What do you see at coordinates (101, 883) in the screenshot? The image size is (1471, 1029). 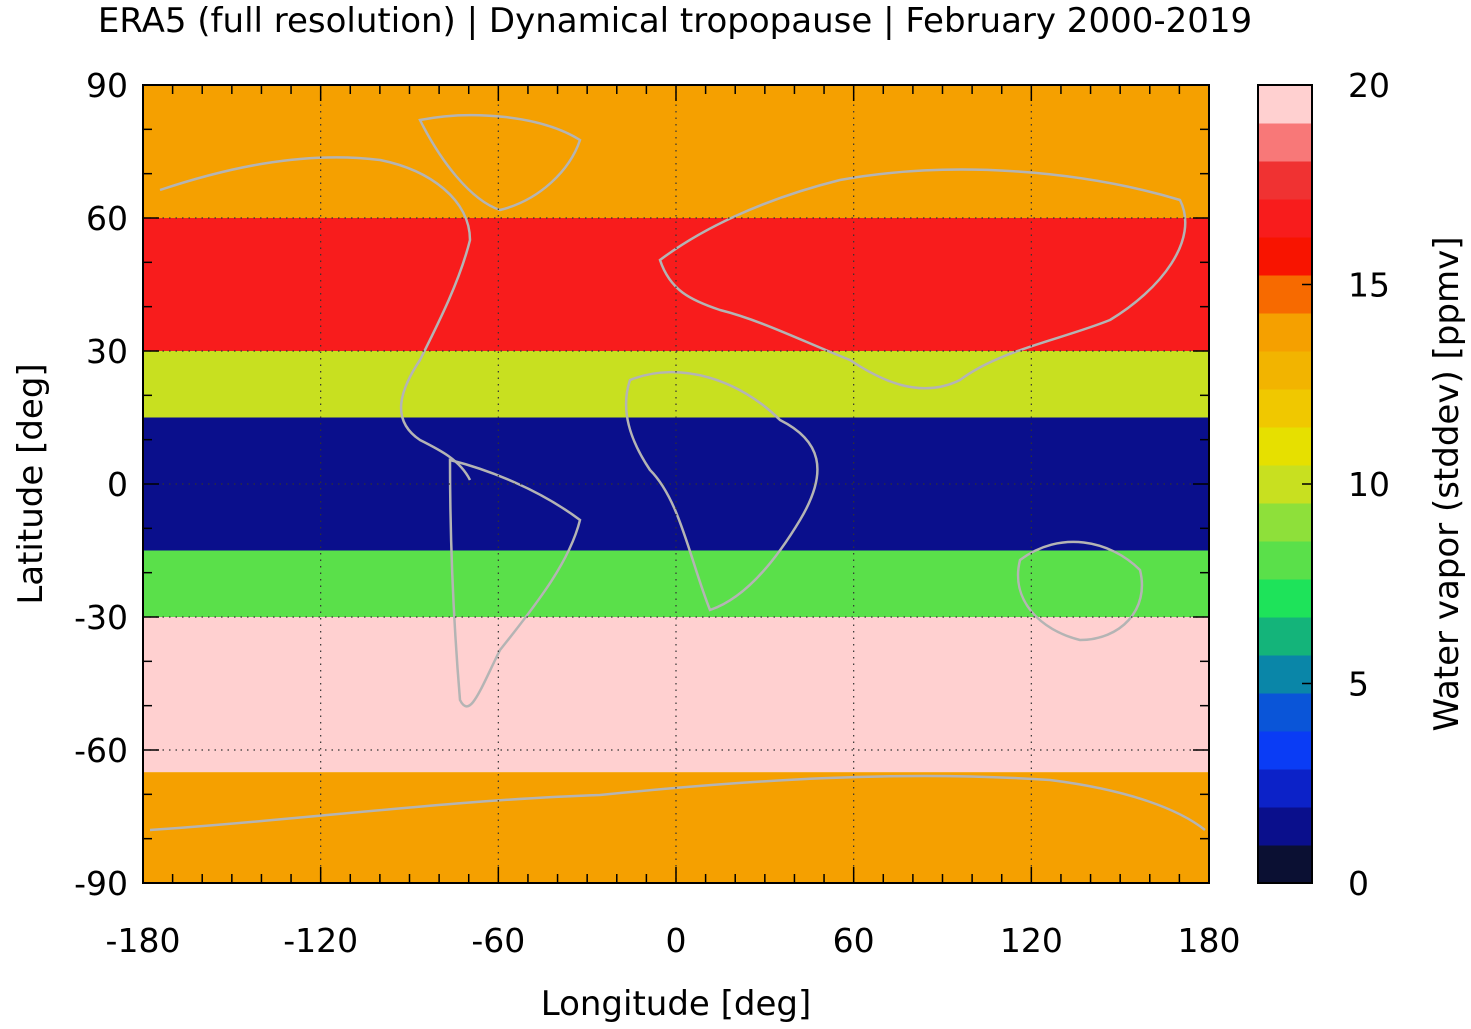 I see `y-tick-label: -90` at bounding box center [101, 883].